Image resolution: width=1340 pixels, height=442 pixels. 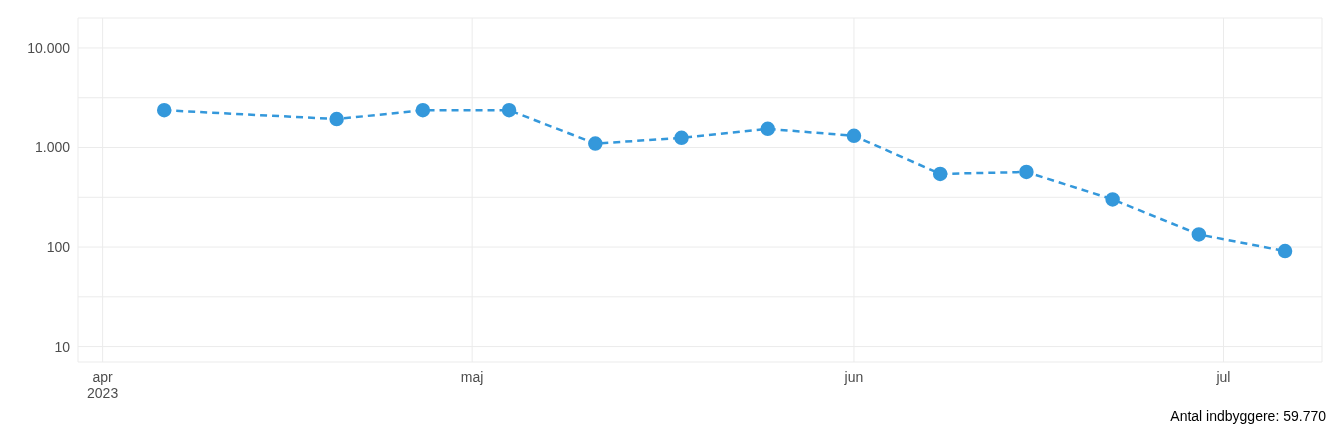 What do you see at coordinates (58, 247) in the screenshot?
I see `y-tick-label: 100` at bounding box center [58, 247].